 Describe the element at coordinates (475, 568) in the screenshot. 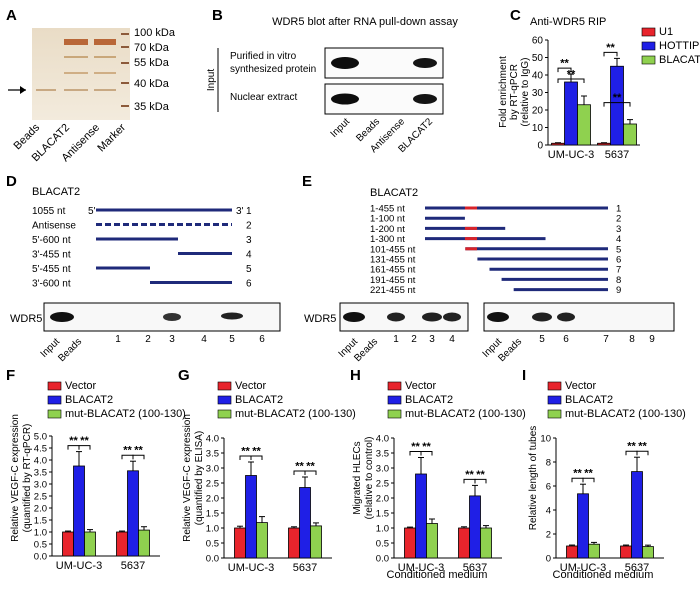

I see `x-tick-label: 5637` at that location.